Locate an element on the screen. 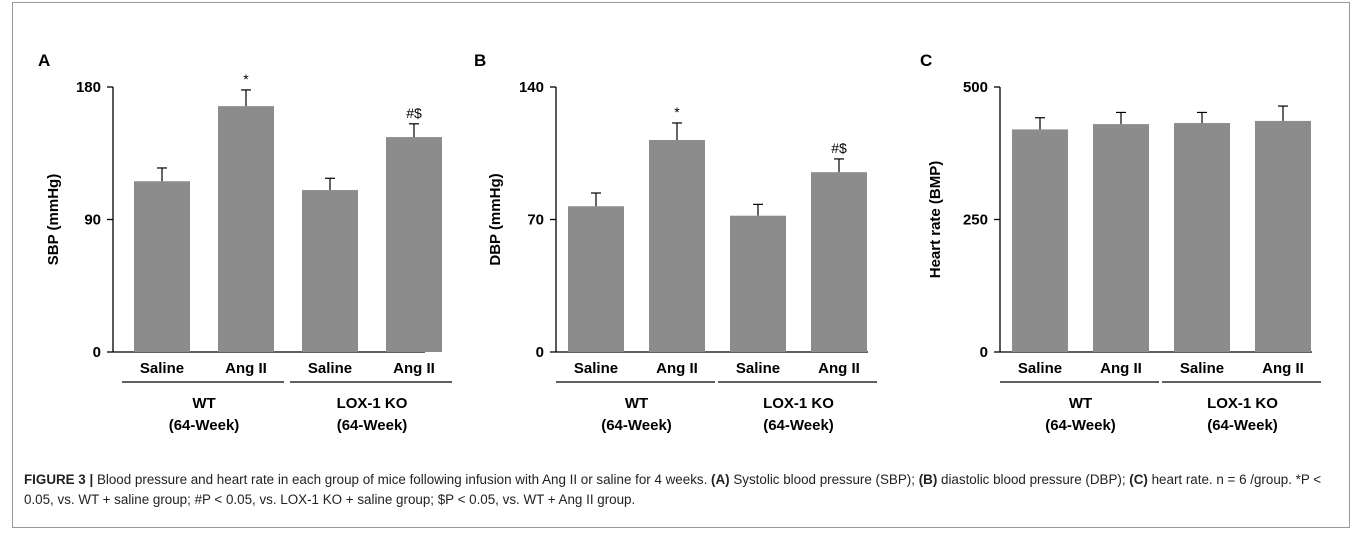 This screenshot has width=1357, height=534. y-axis-label: DBP (mmHg) is located at coordinates (495, 219).